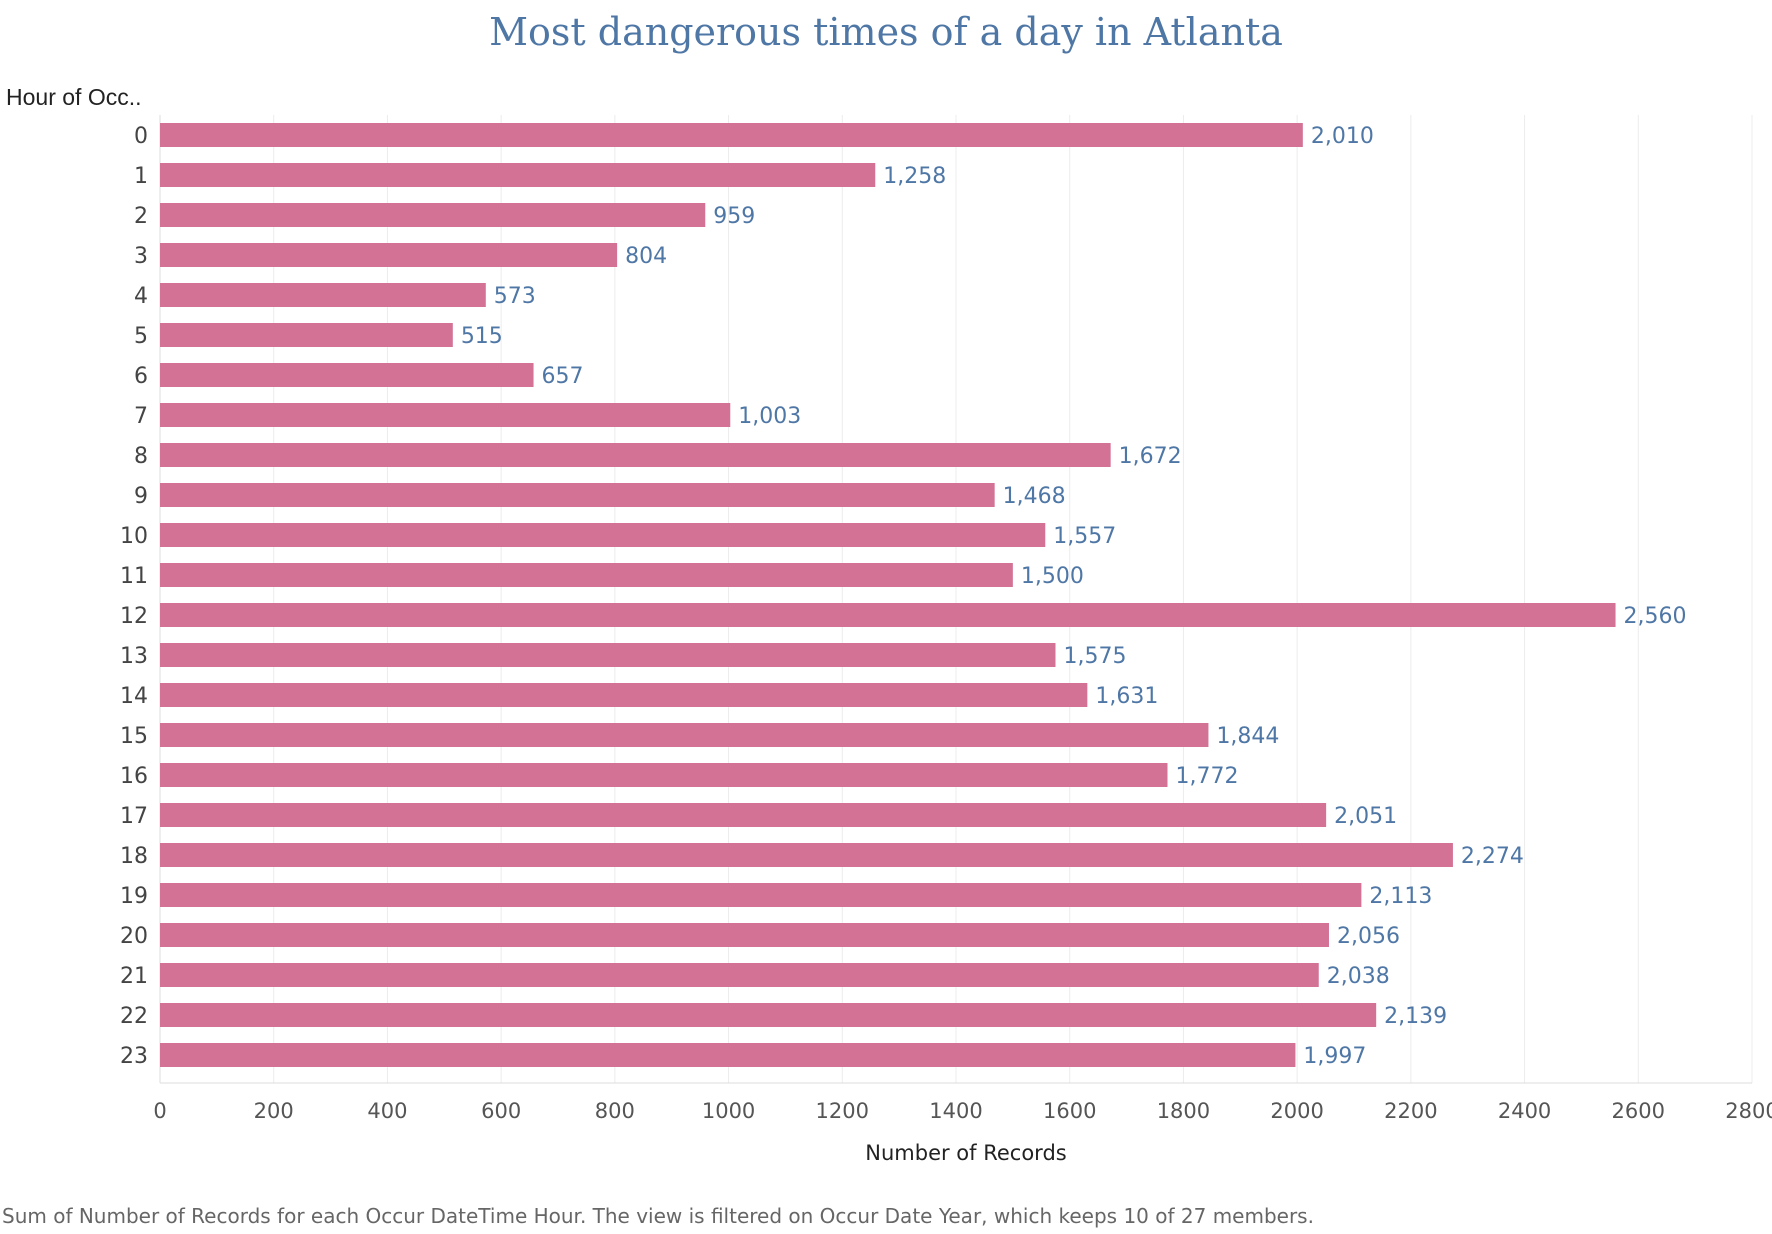  What do you see at coordinates (1207, 776) in the screenshot?
I see `data-label: 1,772` at bounding box center [1207, 776].